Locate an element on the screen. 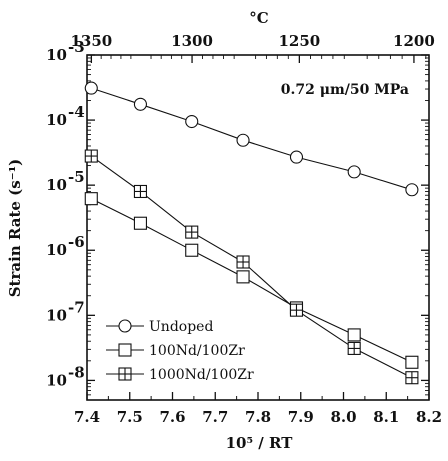 The height and width of the screenshot is (461, 448). top-axis-label: °C is located at coordinates (259, 18).